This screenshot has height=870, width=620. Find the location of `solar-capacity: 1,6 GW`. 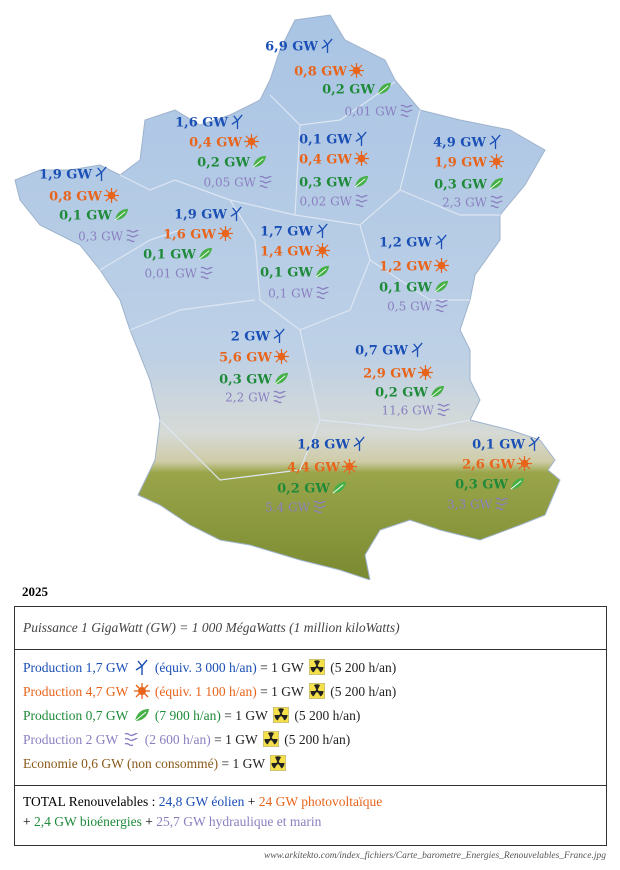

solar-capacity: 1,6 GW is located at coordinates (189, 235).